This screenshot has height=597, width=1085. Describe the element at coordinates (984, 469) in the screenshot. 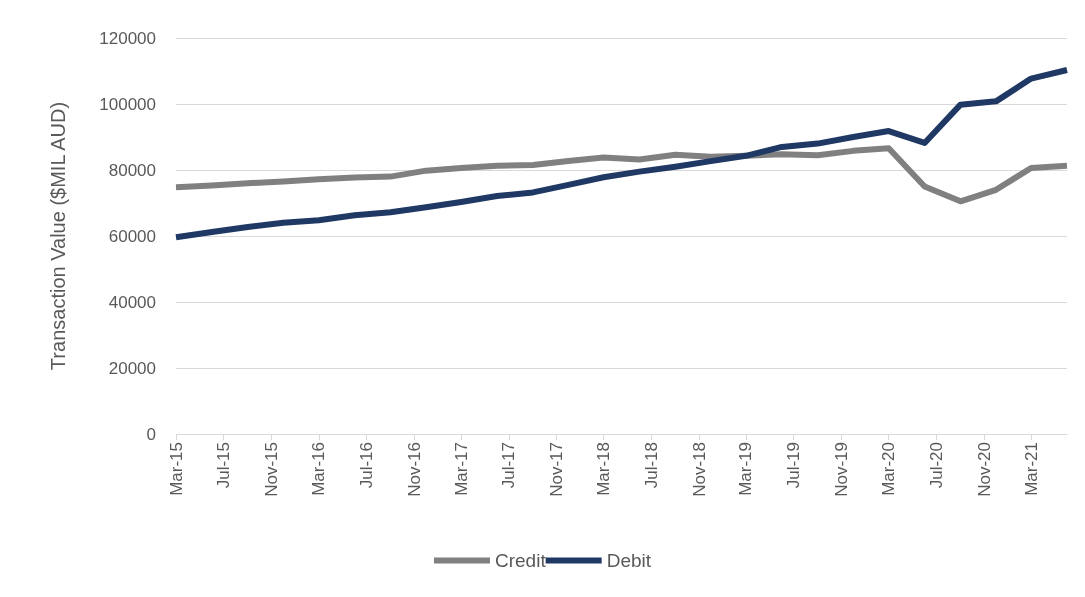

I see `x-tick-label: Nov-20` at that location.